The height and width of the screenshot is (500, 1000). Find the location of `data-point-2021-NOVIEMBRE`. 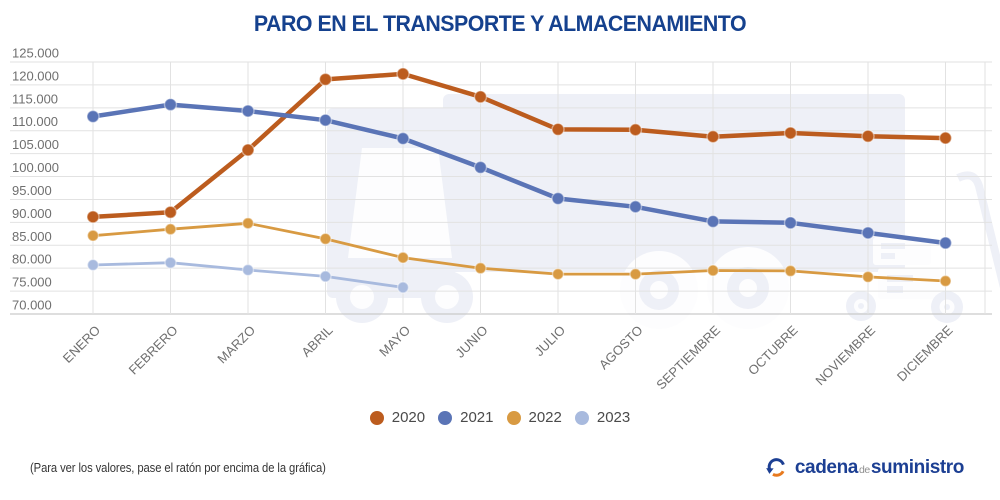

data-point-2021-NOVIEMBRE is located at coordinates (868, 233).